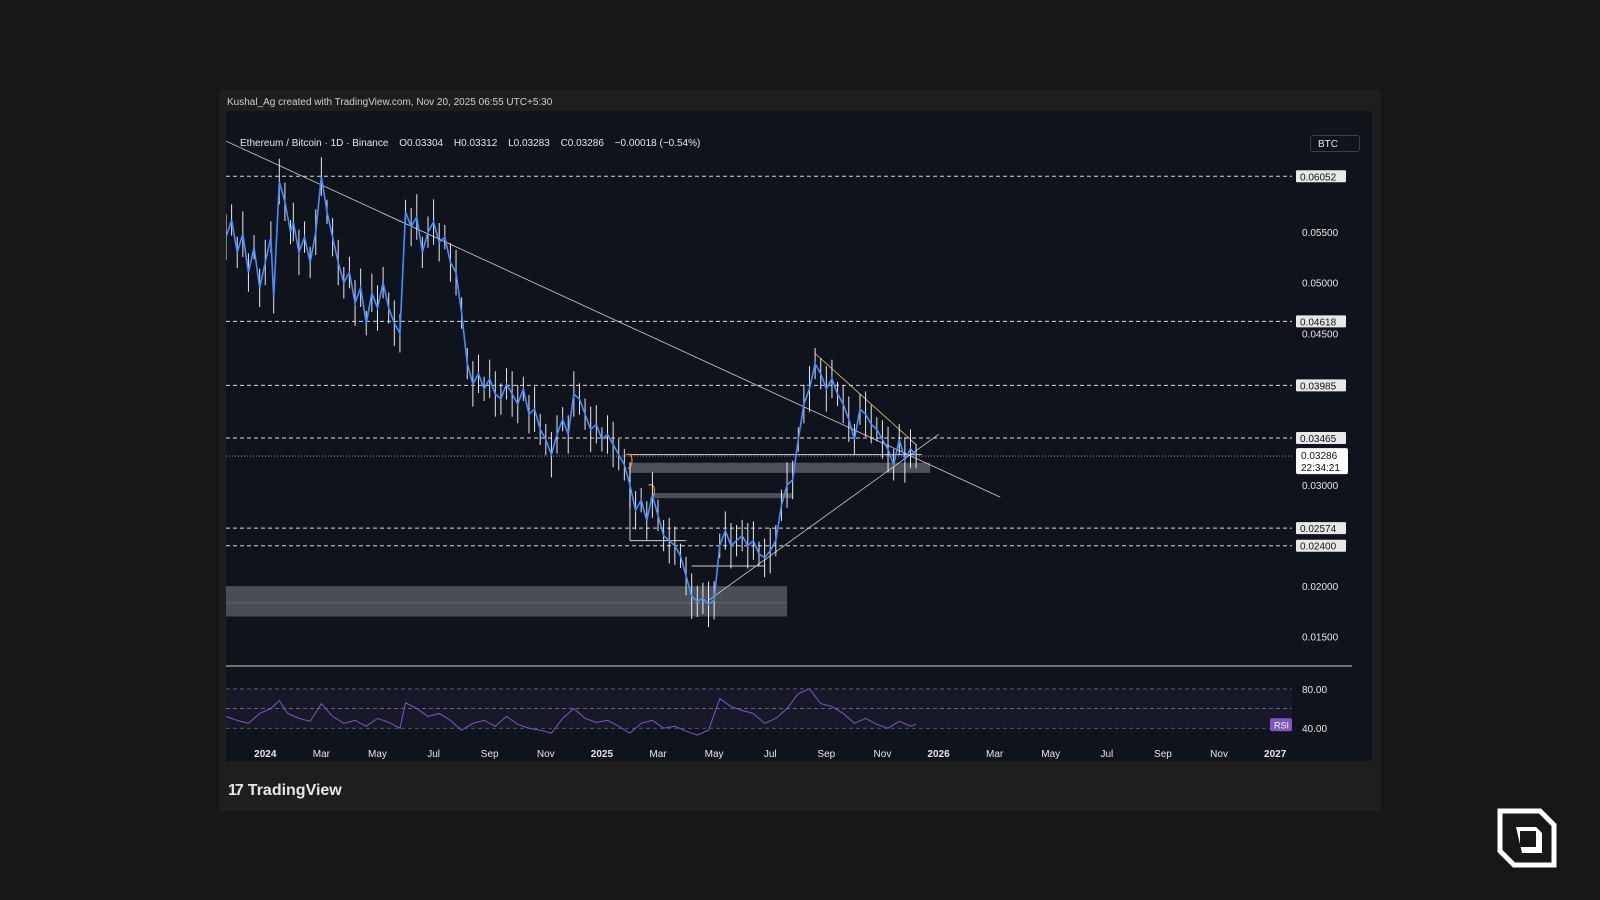  I want to click on rsi-badge-box, so click(1281, 725).